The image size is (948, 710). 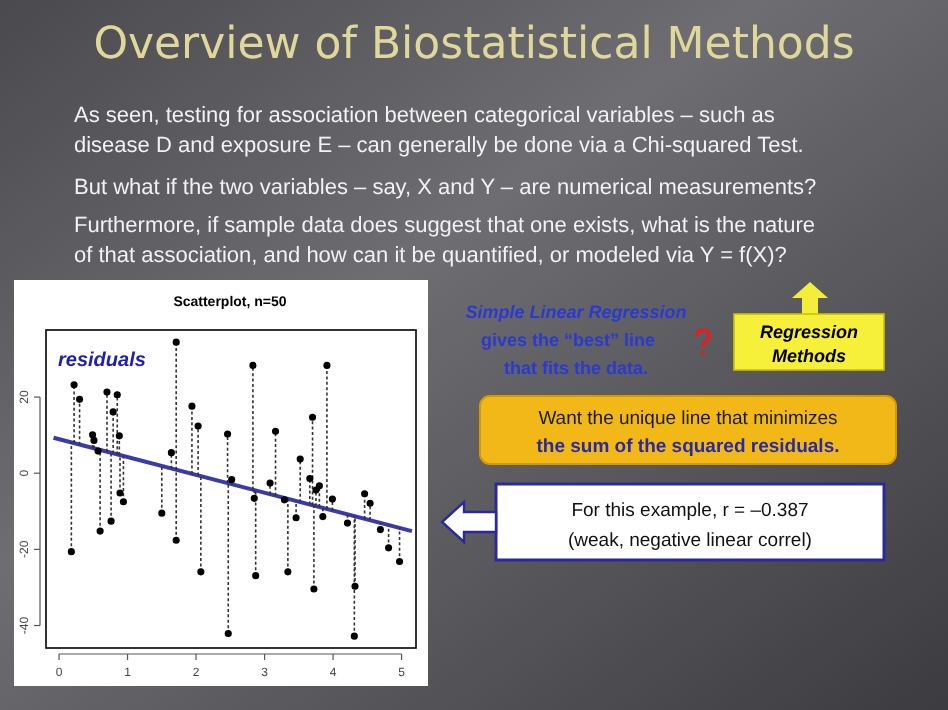 What do you see at coordinates (430, 256) in the screenshot?
I see `text: of that association, and how can it be quantified, or modeled via Y = f(X)?` at bounding box center [430, 256].